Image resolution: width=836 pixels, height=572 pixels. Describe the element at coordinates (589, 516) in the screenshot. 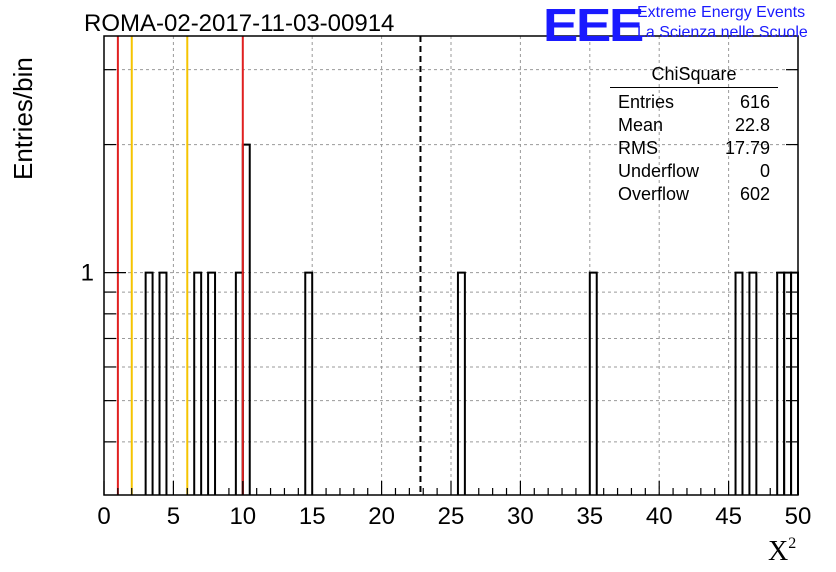

I see `x-tick-label: 35` at that location.